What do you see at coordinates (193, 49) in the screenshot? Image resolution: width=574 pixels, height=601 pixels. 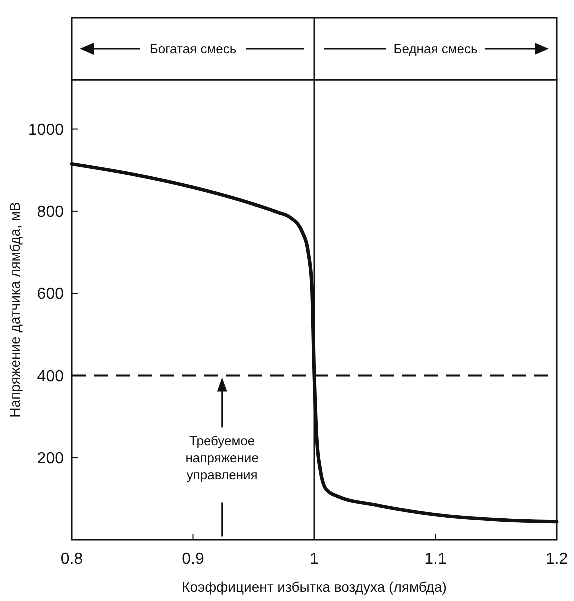 I see `text: Богатая смесь` at bounding box center [193, 49].